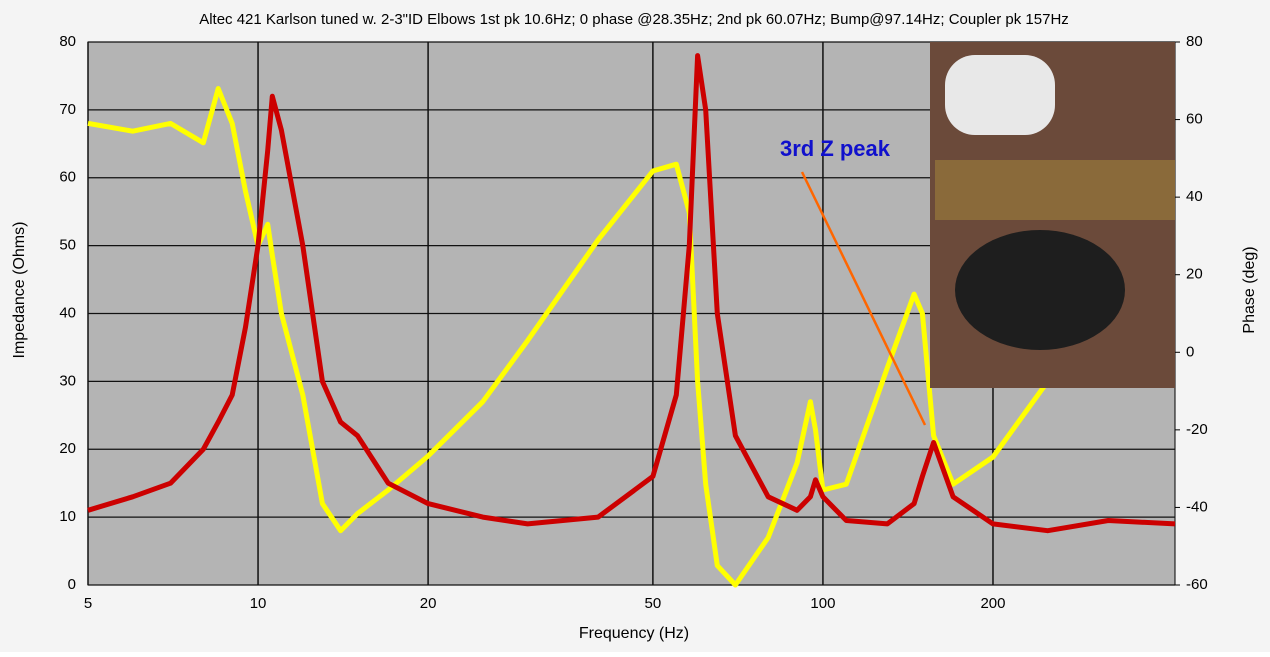 Image resolution: width=1270 pixels, height=657 pixels. I want to click on y-tick-label: 0, so click(72, 584).